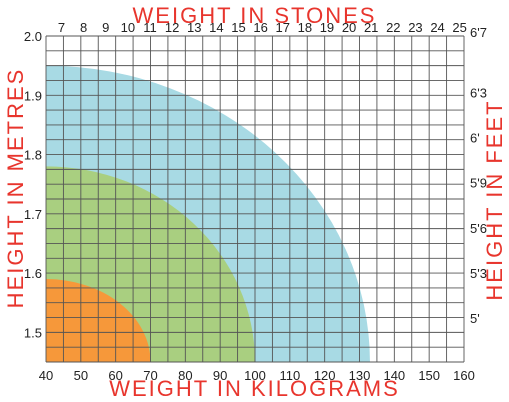  I want to click on kilogram-ticks: 40 50 60 70 80 90 100 110 120 130 140 150 160, so click(257, 375).